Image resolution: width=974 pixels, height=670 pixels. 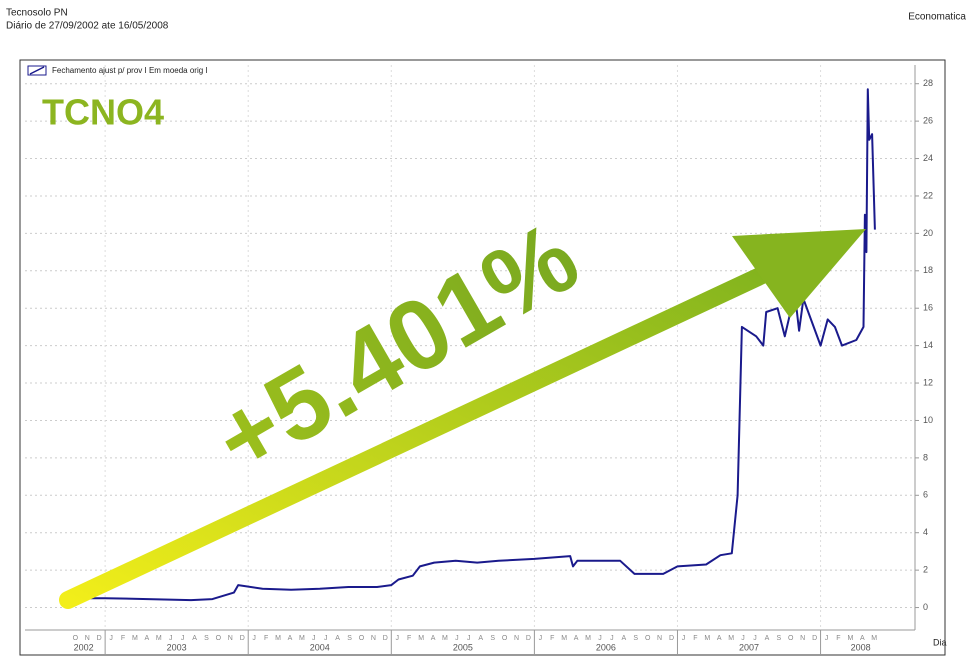 I want to click on y-tick-label: 22, so click(x=928, y=195).